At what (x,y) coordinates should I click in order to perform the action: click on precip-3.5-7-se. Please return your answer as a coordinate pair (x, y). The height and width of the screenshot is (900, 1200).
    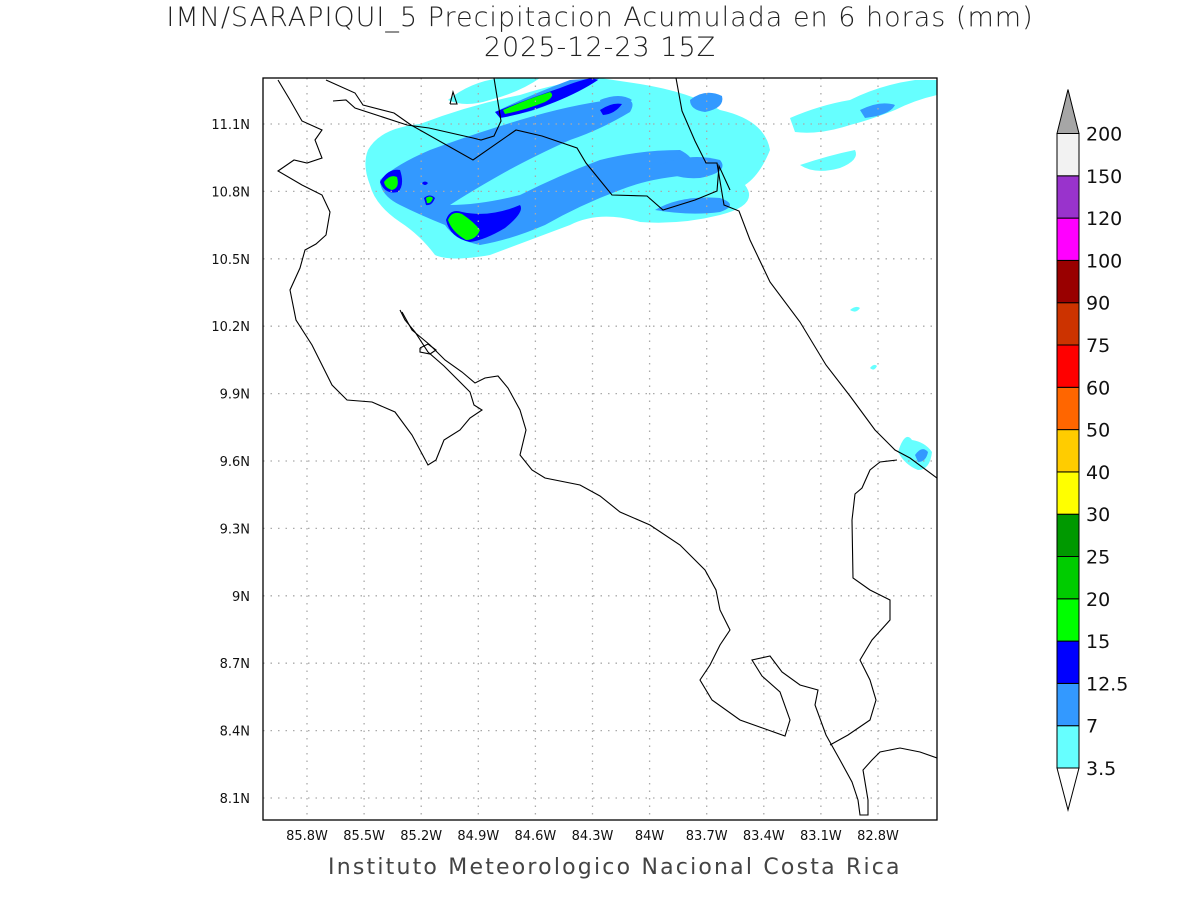
    Looking at the image, I should click on (915, 453).